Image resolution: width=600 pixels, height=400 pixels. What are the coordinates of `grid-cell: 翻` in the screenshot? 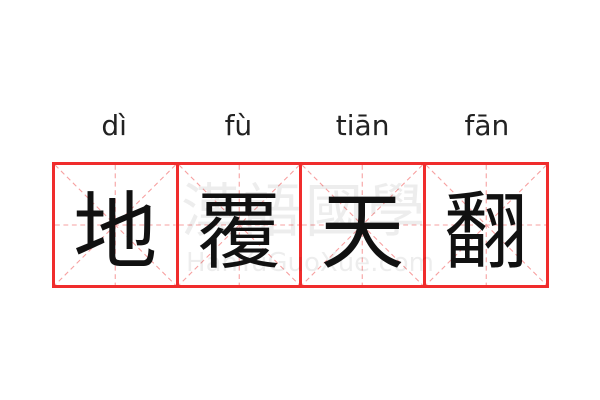 It's located at (484, 225).